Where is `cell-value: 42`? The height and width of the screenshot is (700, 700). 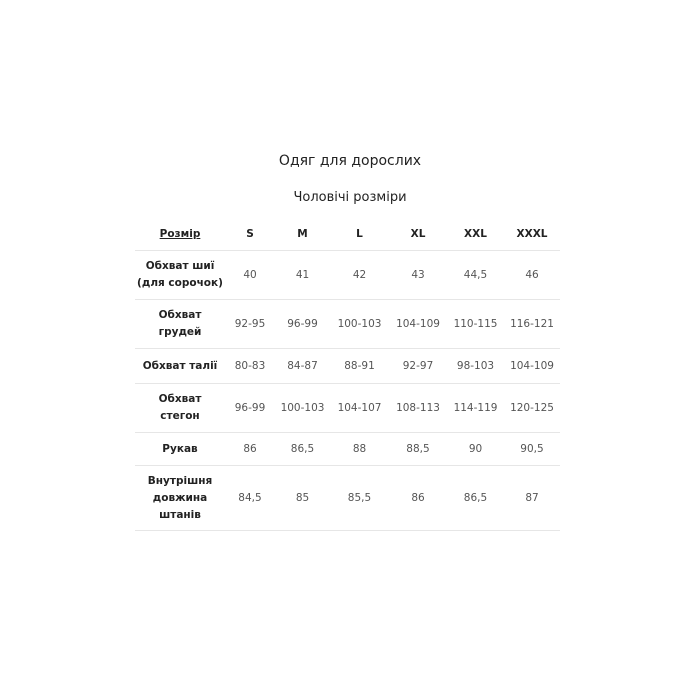
cell-value: 42 is located at coordinates (359, 274).